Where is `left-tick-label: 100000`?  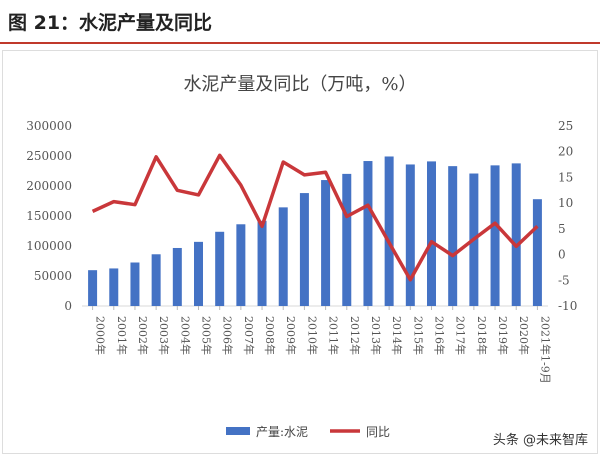 left-tick-label: 100000 is located at coordinates (49, 246).